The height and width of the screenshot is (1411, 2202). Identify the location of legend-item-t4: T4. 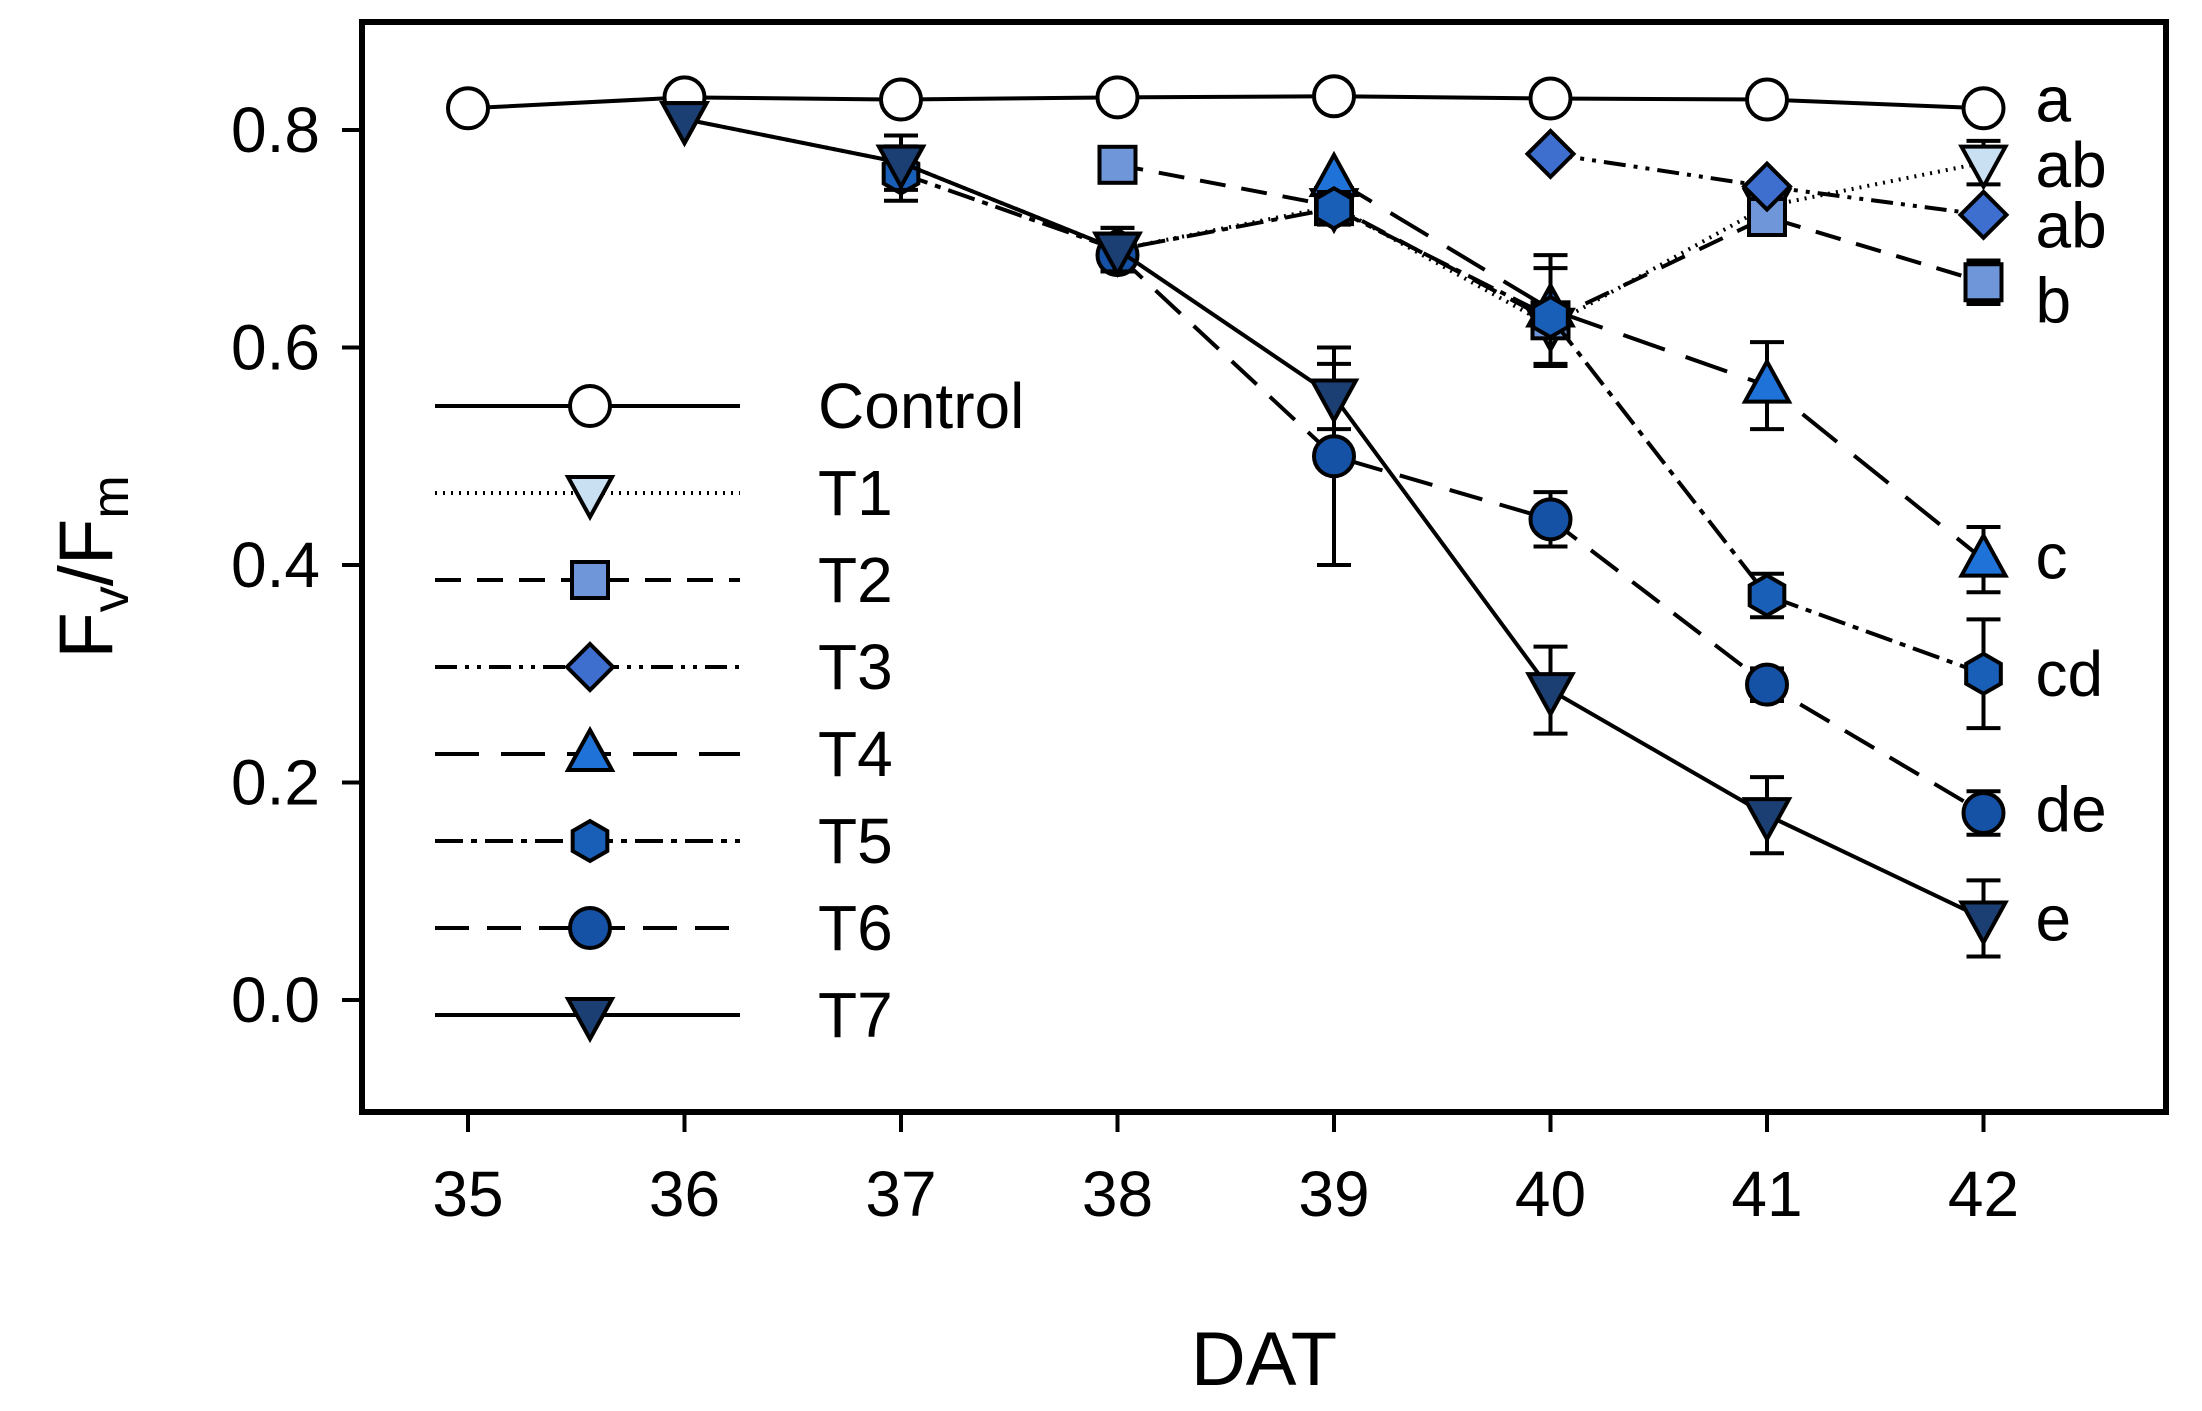
(664, 754).